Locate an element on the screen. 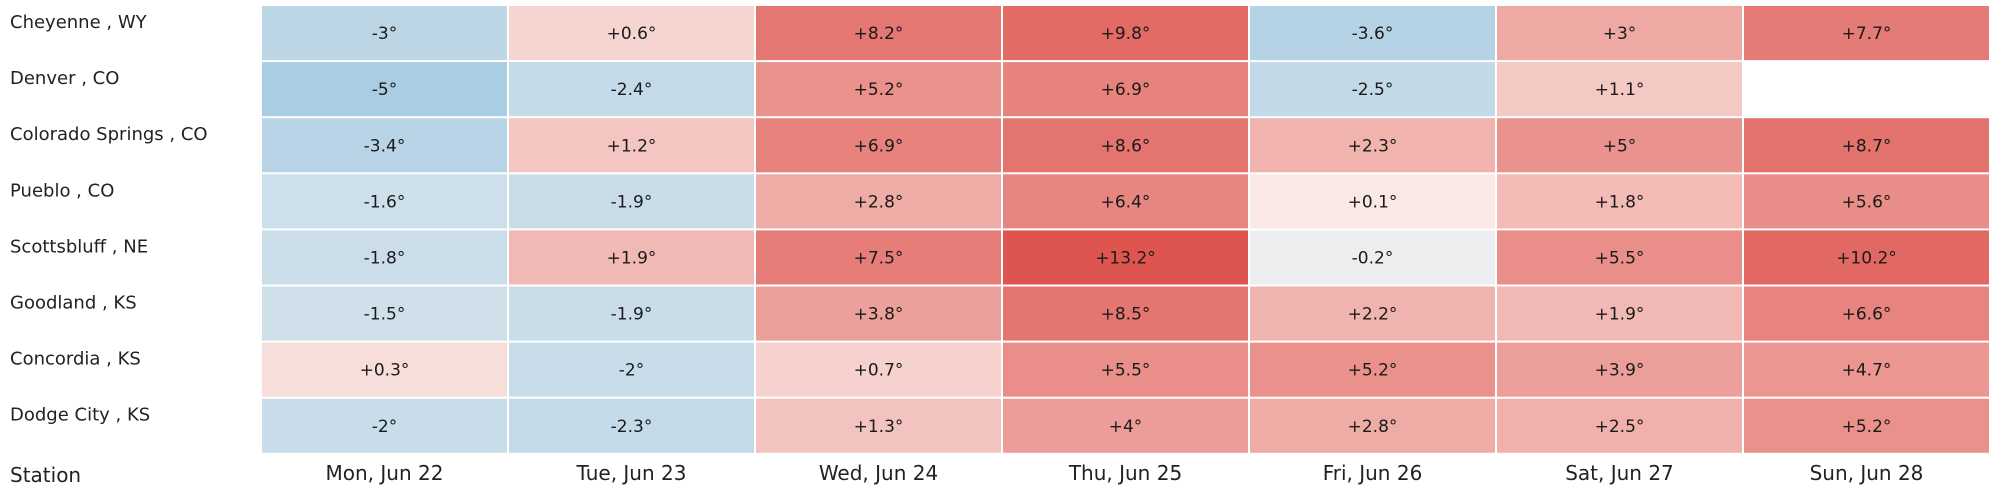  cell-label-goodland-ks-thu-jun-25: +8.5° is located at coordinates (1126, 315).